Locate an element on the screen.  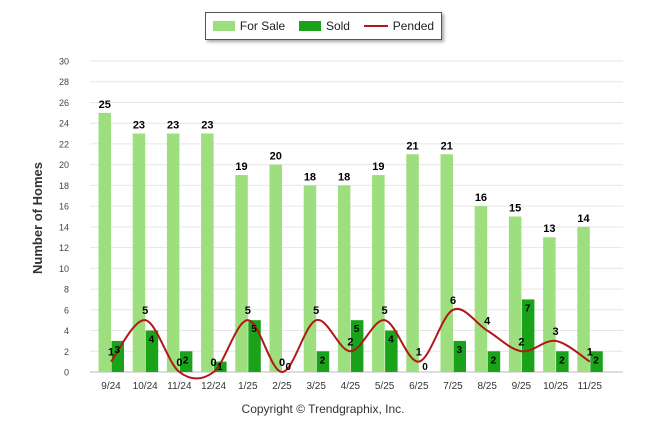
x-tick-label: 6/25 is located at coordinates (419, 386).